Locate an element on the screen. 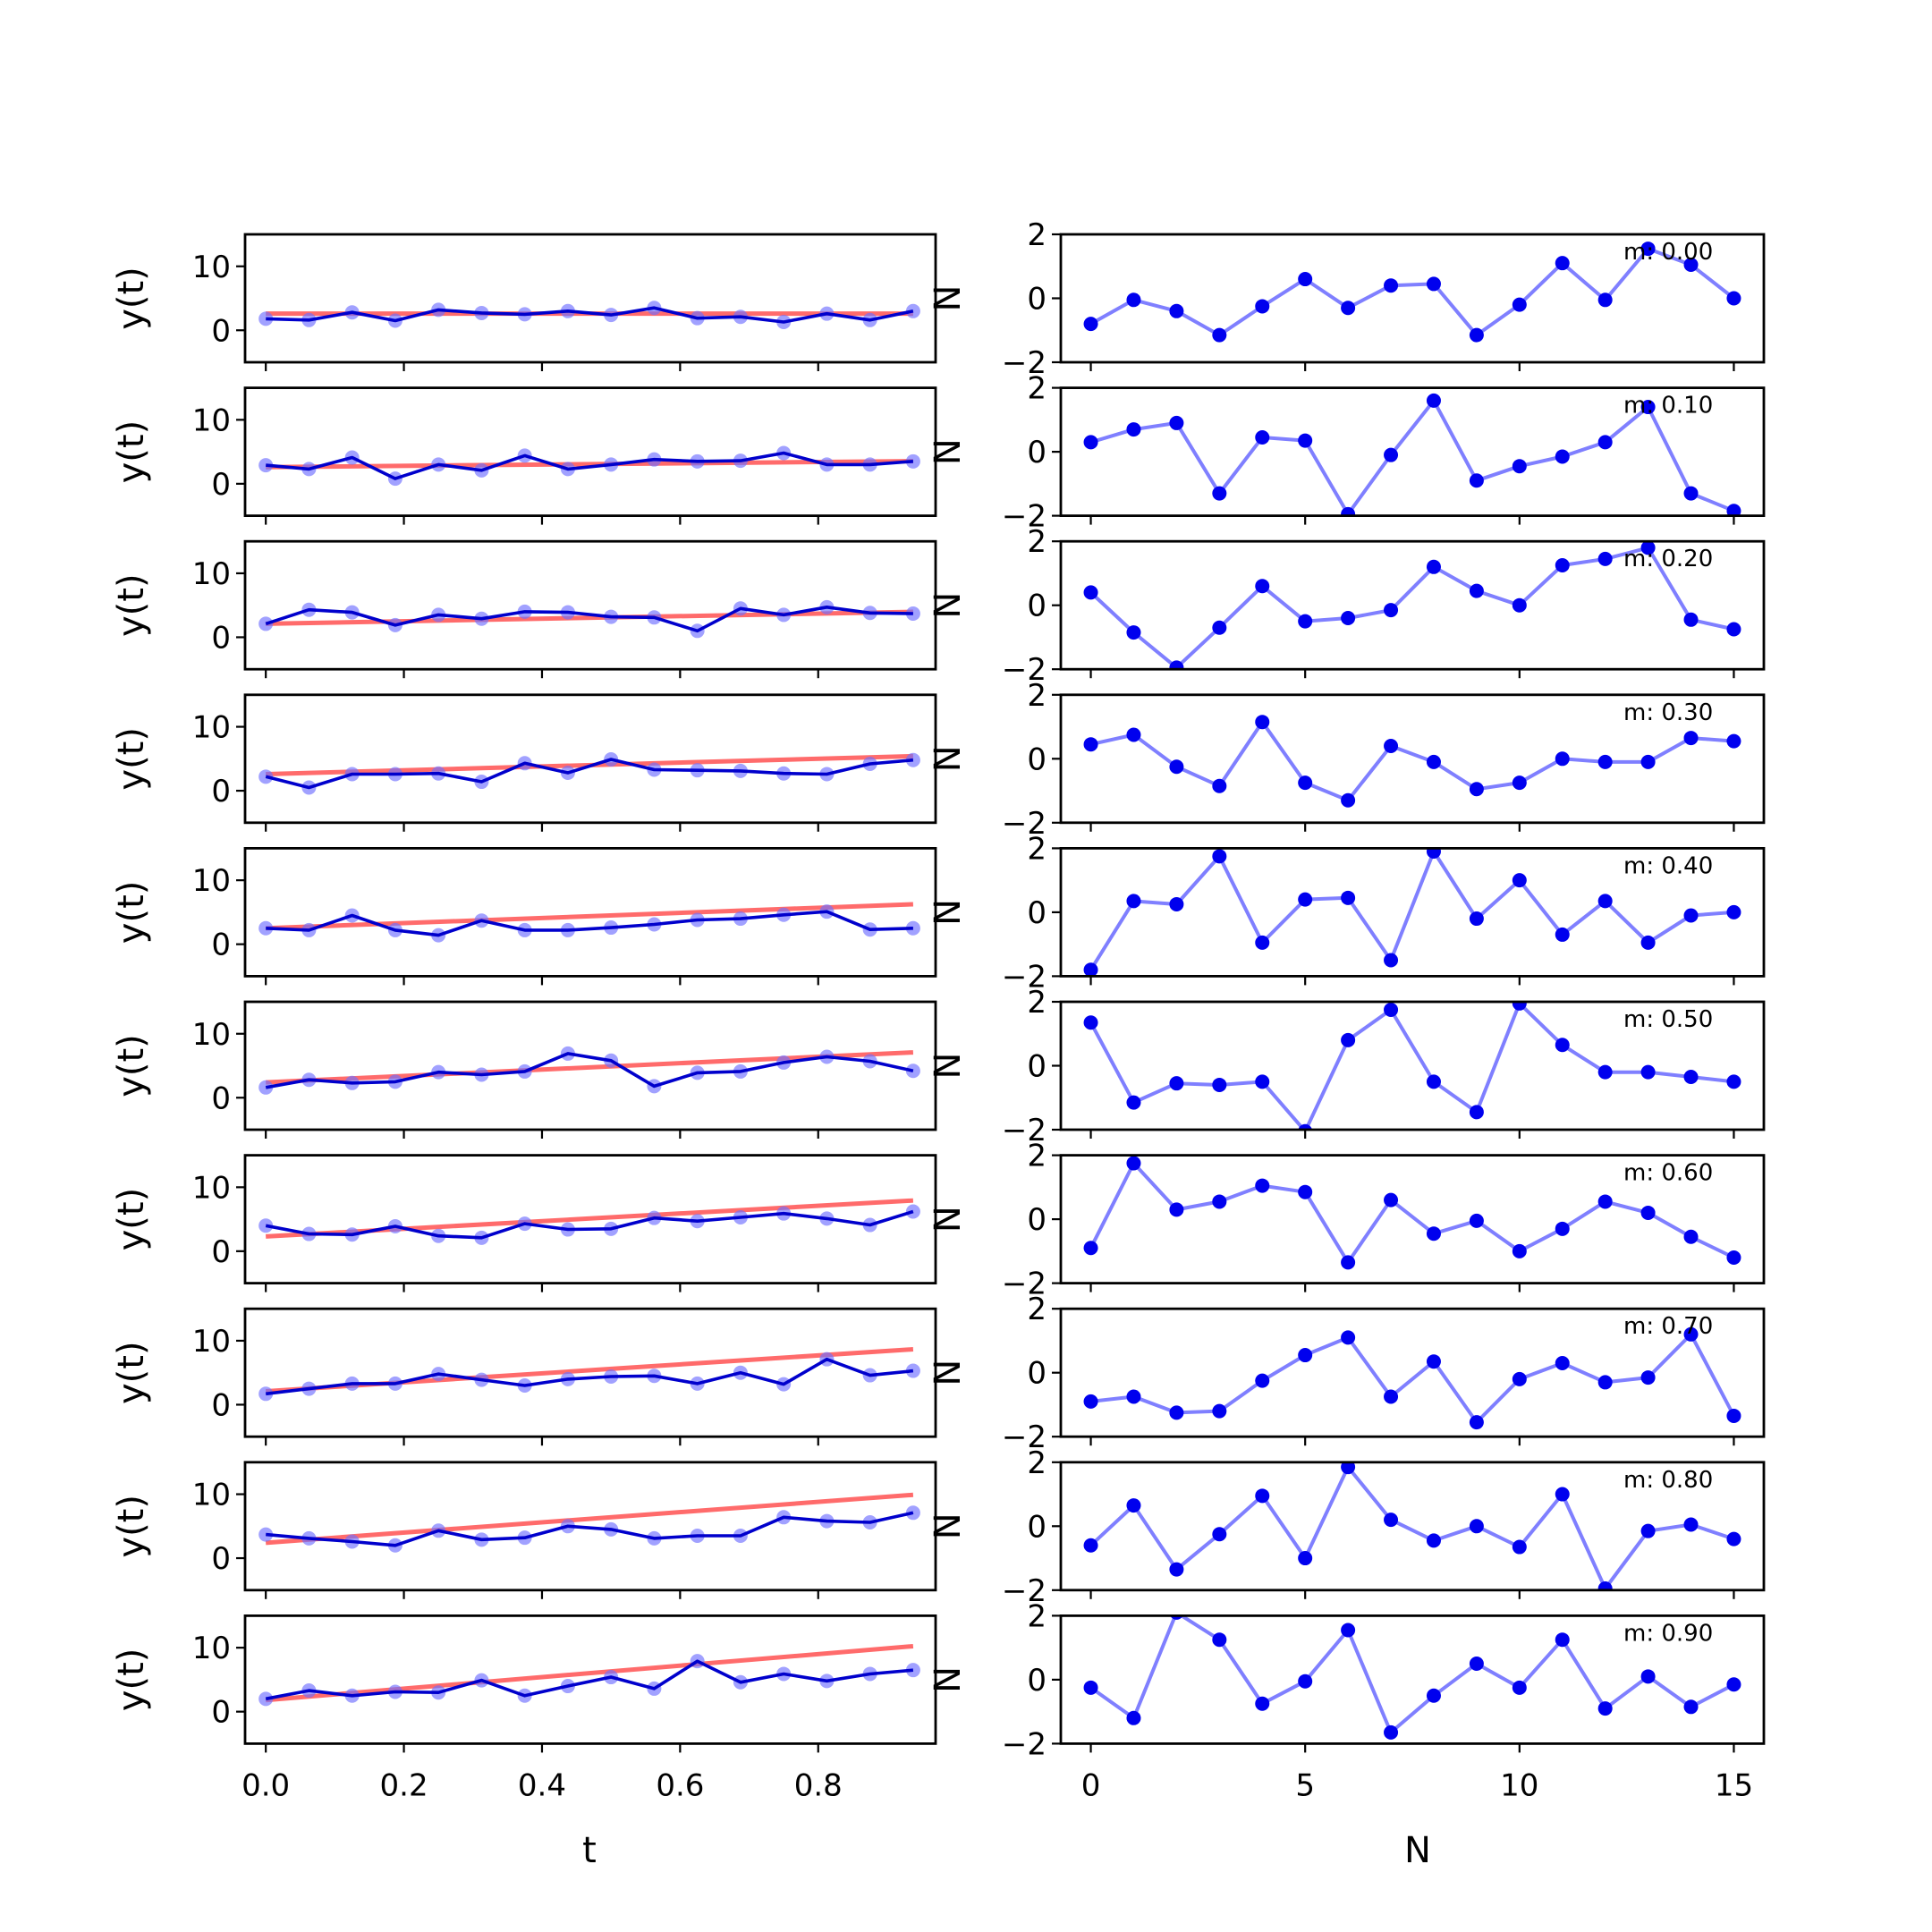 The image size is (1932, 1932). slope-annotation-3: m: 0.30 is located at coordinates (1668, 712).